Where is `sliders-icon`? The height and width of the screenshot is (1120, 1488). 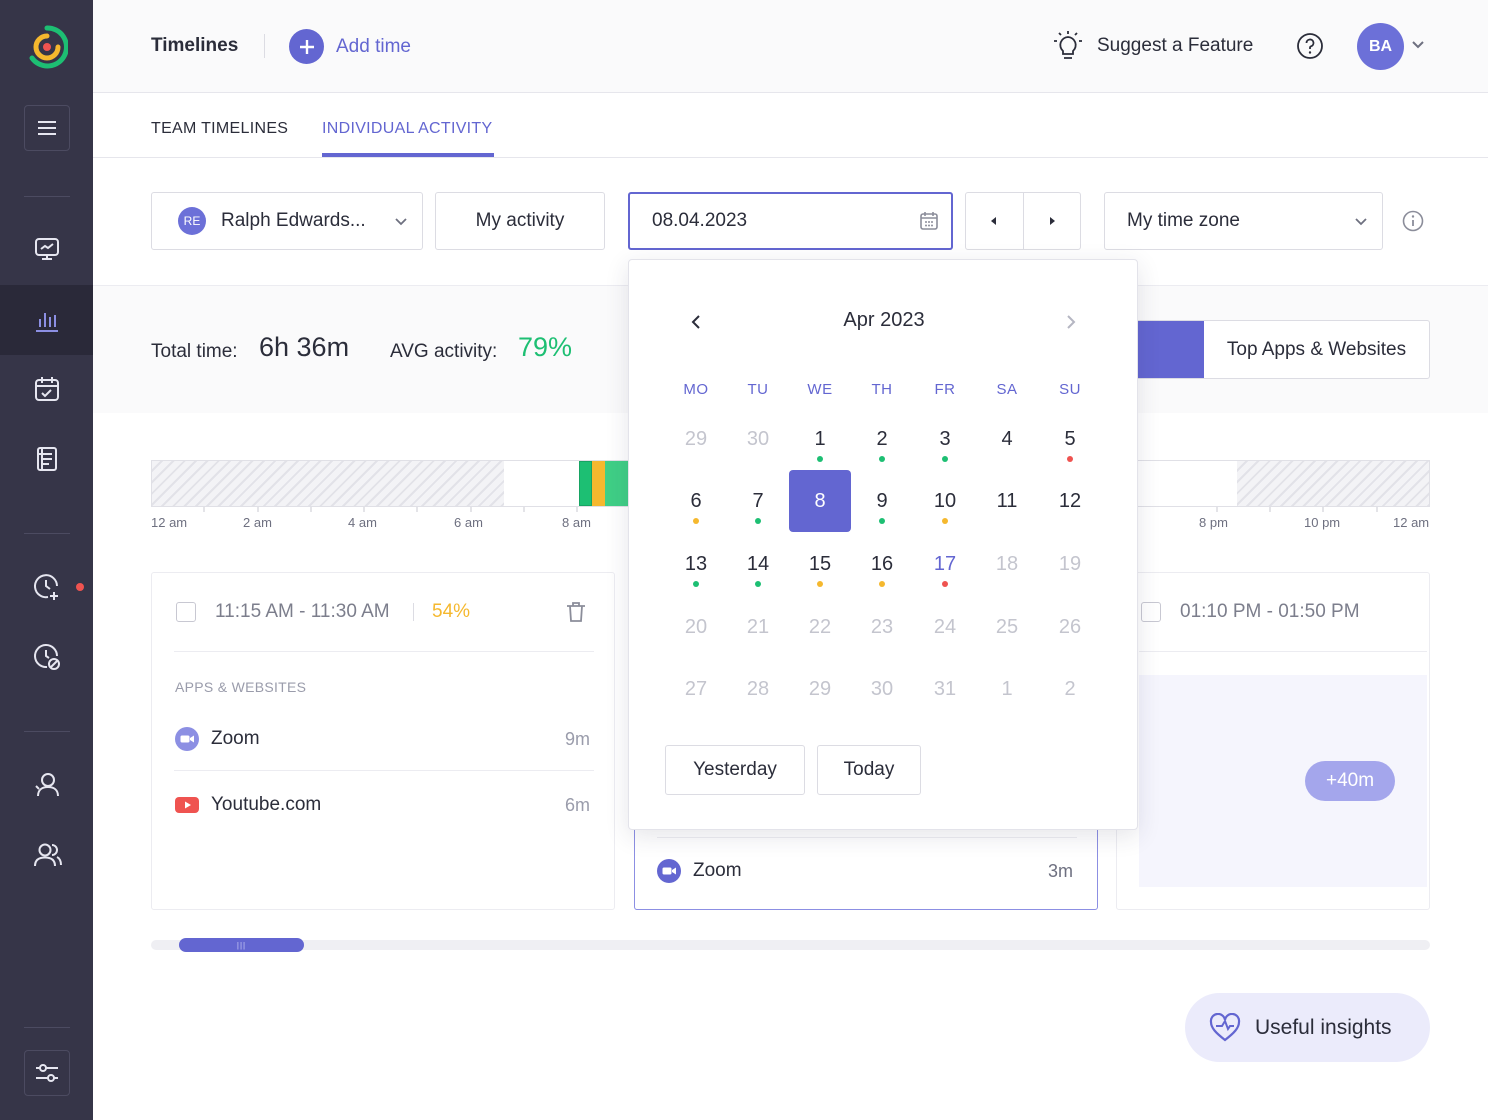 sliders-icon is located at coordinates (47, 1073).